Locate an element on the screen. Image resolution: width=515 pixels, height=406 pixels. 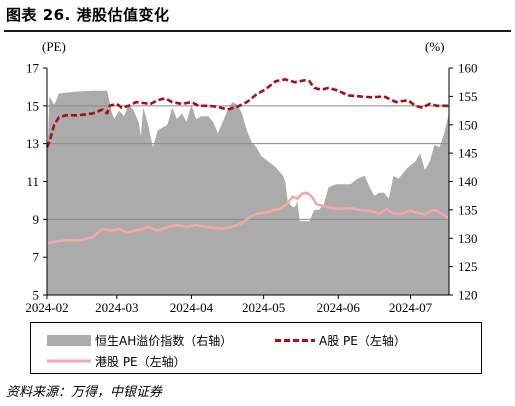
right-unit-label: (%) is located at coordinates (435, 46).